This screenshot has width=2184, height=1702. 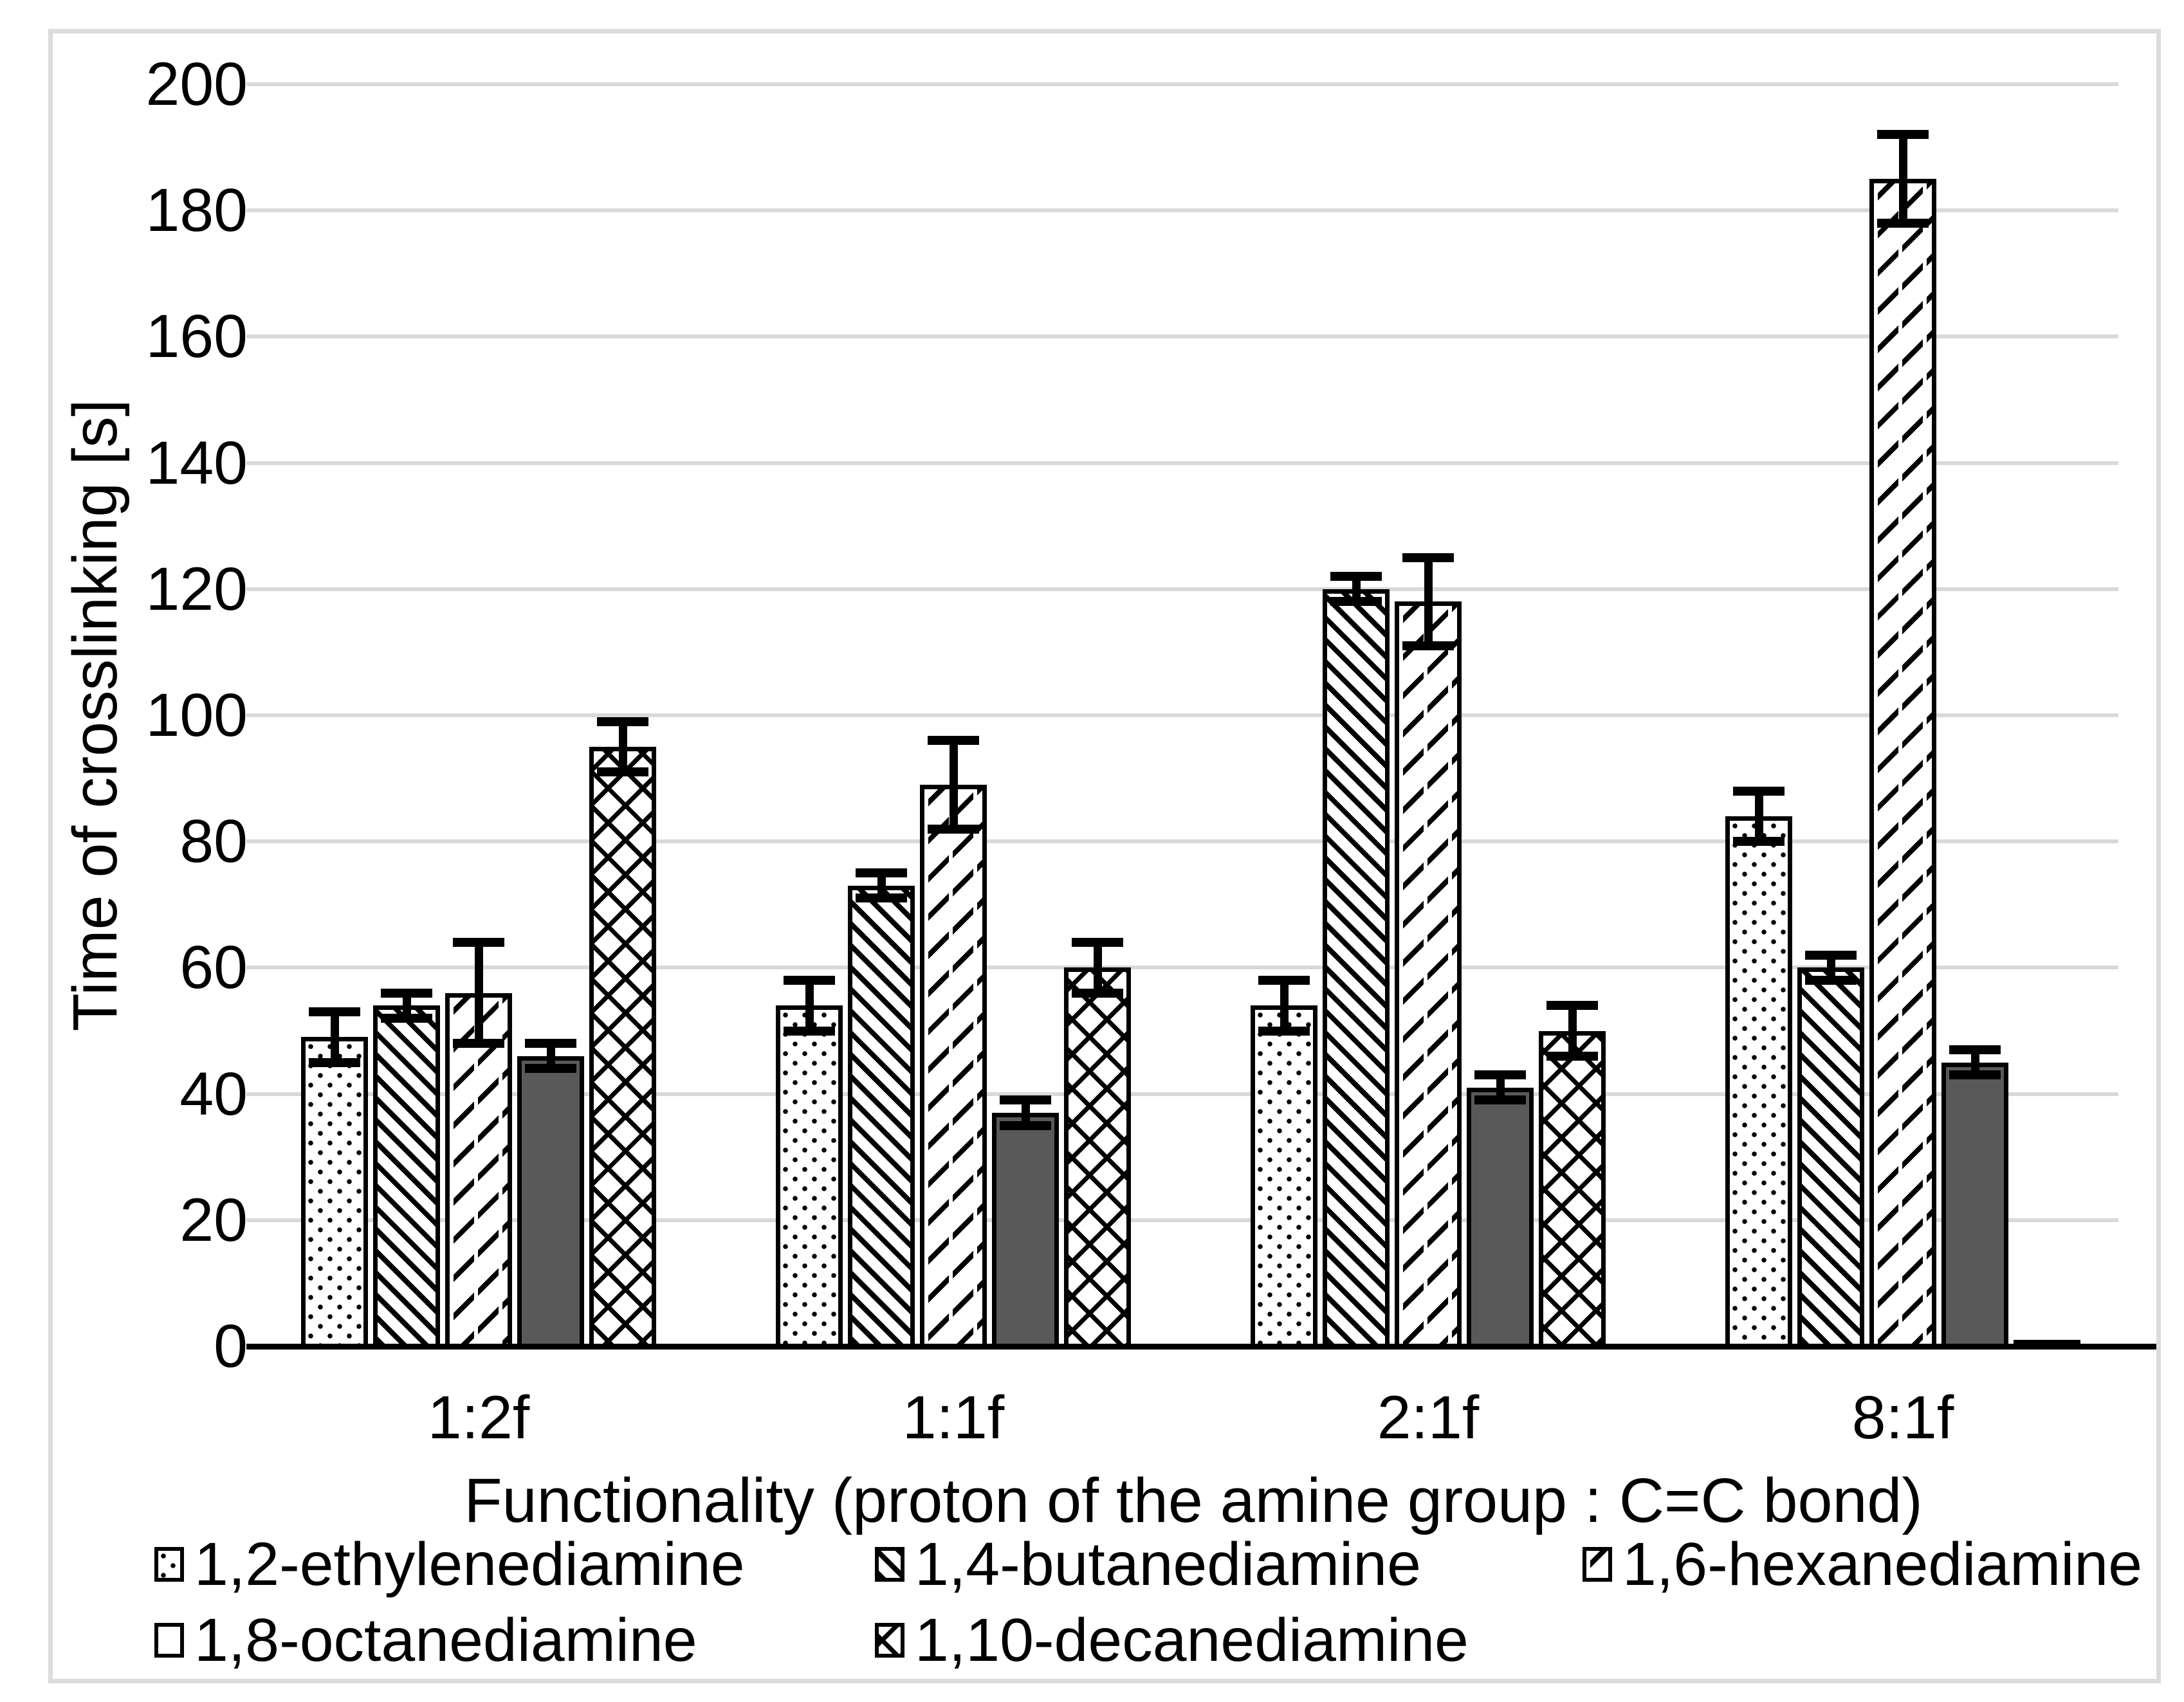 What do you see at coordinates (954, 1066) in the screenshot?
I see `bar-1,6-hexanediamine-1:1f` at bounding box center [954, 1066].